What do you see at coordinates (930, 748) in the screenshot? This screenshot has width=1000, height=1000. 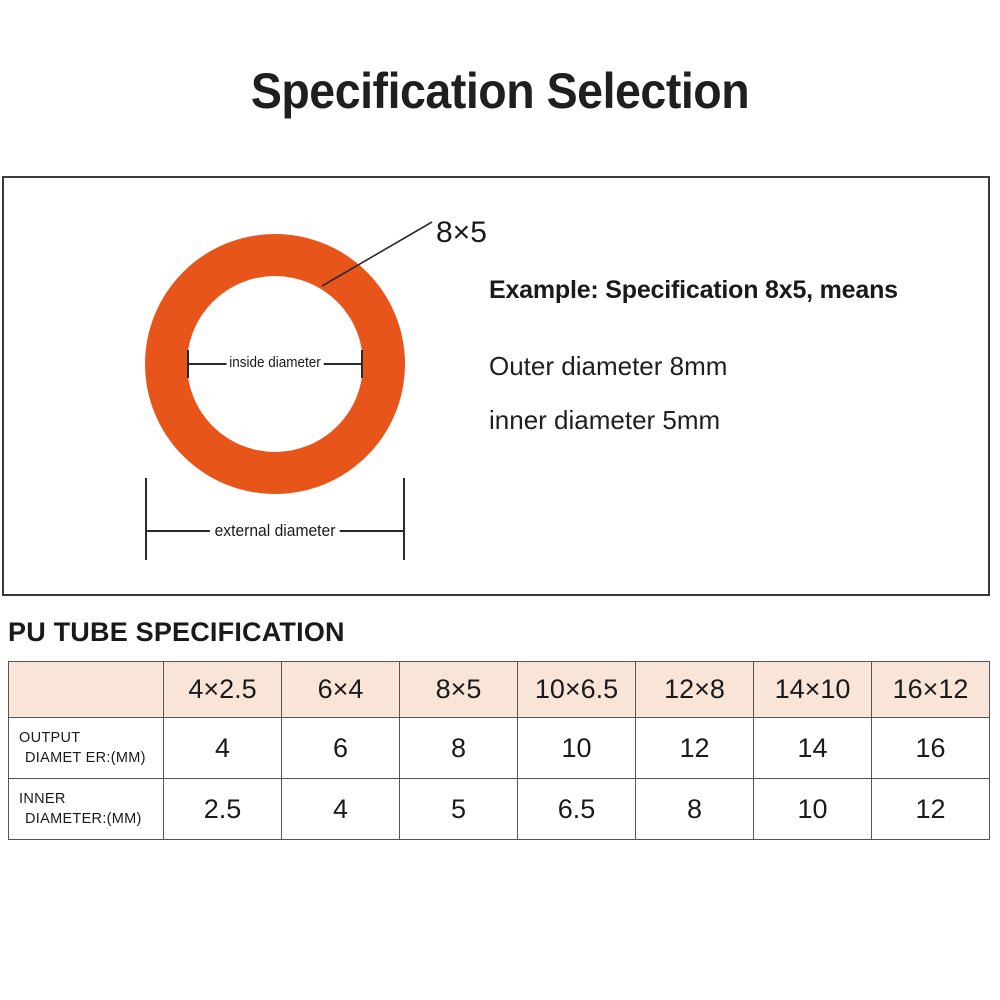 I see `table-cell: 16` at bounding box center [930, 748].